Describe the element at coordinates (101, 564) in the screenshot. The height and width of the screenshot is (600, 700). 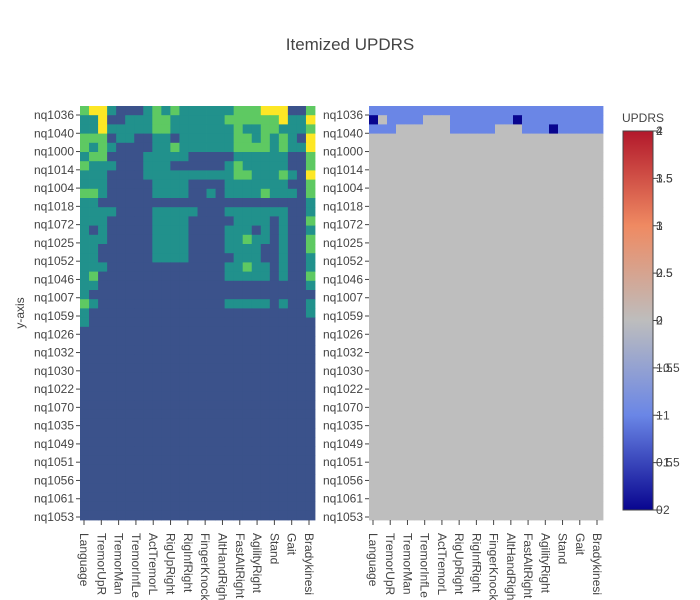
I see `x-tick-label: TremorUpR` at that location.